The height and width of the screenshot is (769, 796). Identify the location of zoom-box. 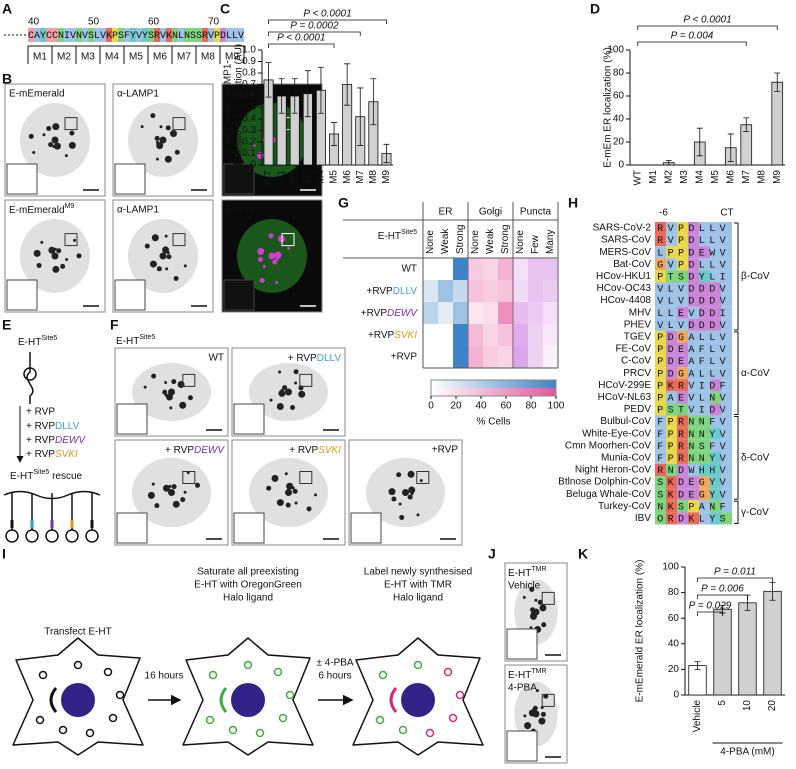
(71, 124).